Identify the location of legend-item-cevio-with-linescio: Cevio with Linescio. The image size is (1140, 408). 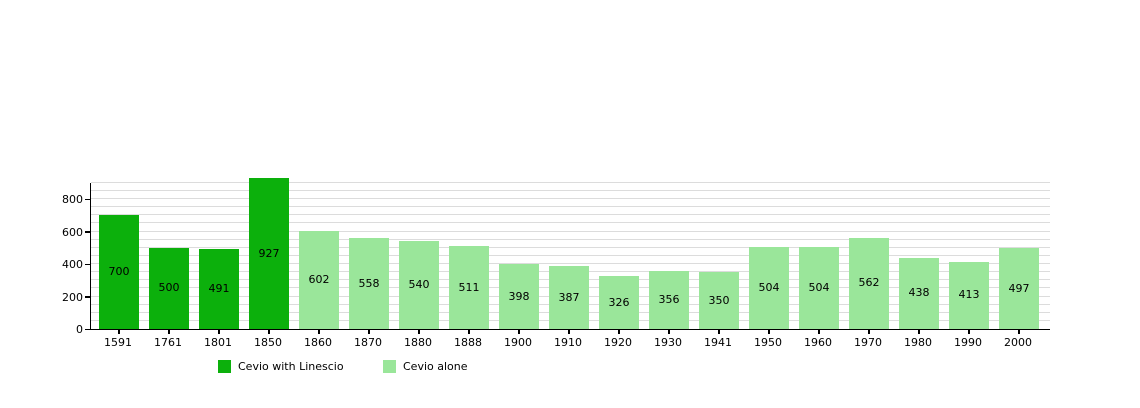
(281, 366).